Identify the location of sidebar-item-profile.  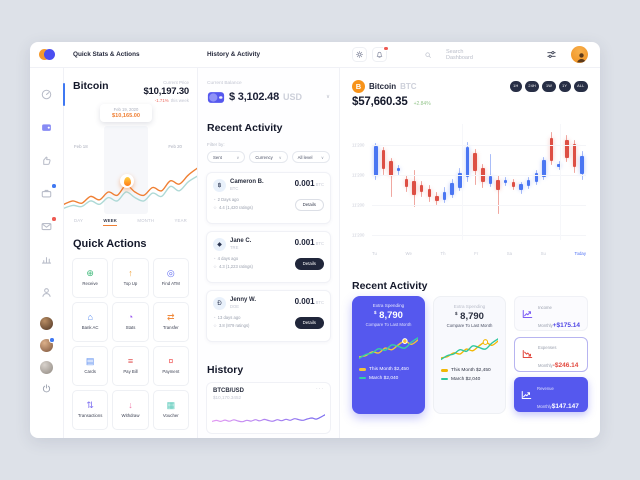
(47, 292).